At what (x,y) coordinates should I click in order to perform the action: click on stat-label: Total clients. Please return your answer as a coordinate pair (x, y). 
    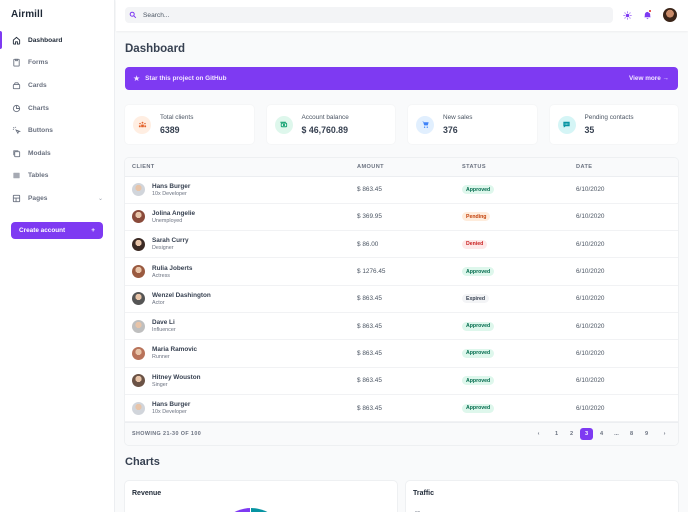
    Looking at the image, I should click on (177, 117).